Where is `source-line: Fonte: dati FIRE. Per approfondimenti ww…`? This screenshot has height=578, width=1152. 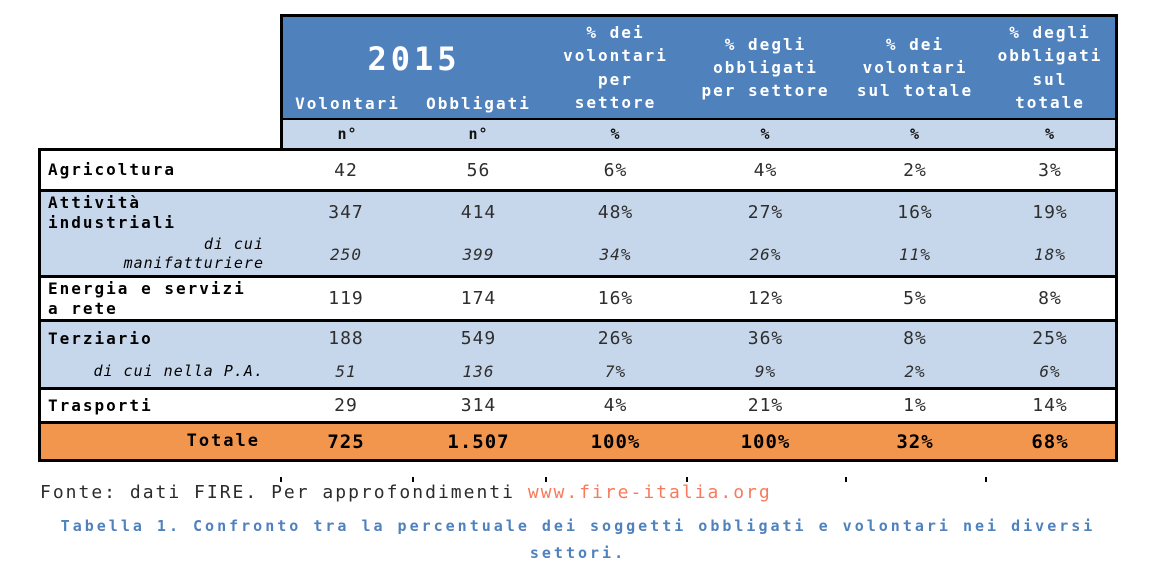
source-line: Fonte: dati FIRE. Per approfondimenti ww… is located at coordinates (580, 492).